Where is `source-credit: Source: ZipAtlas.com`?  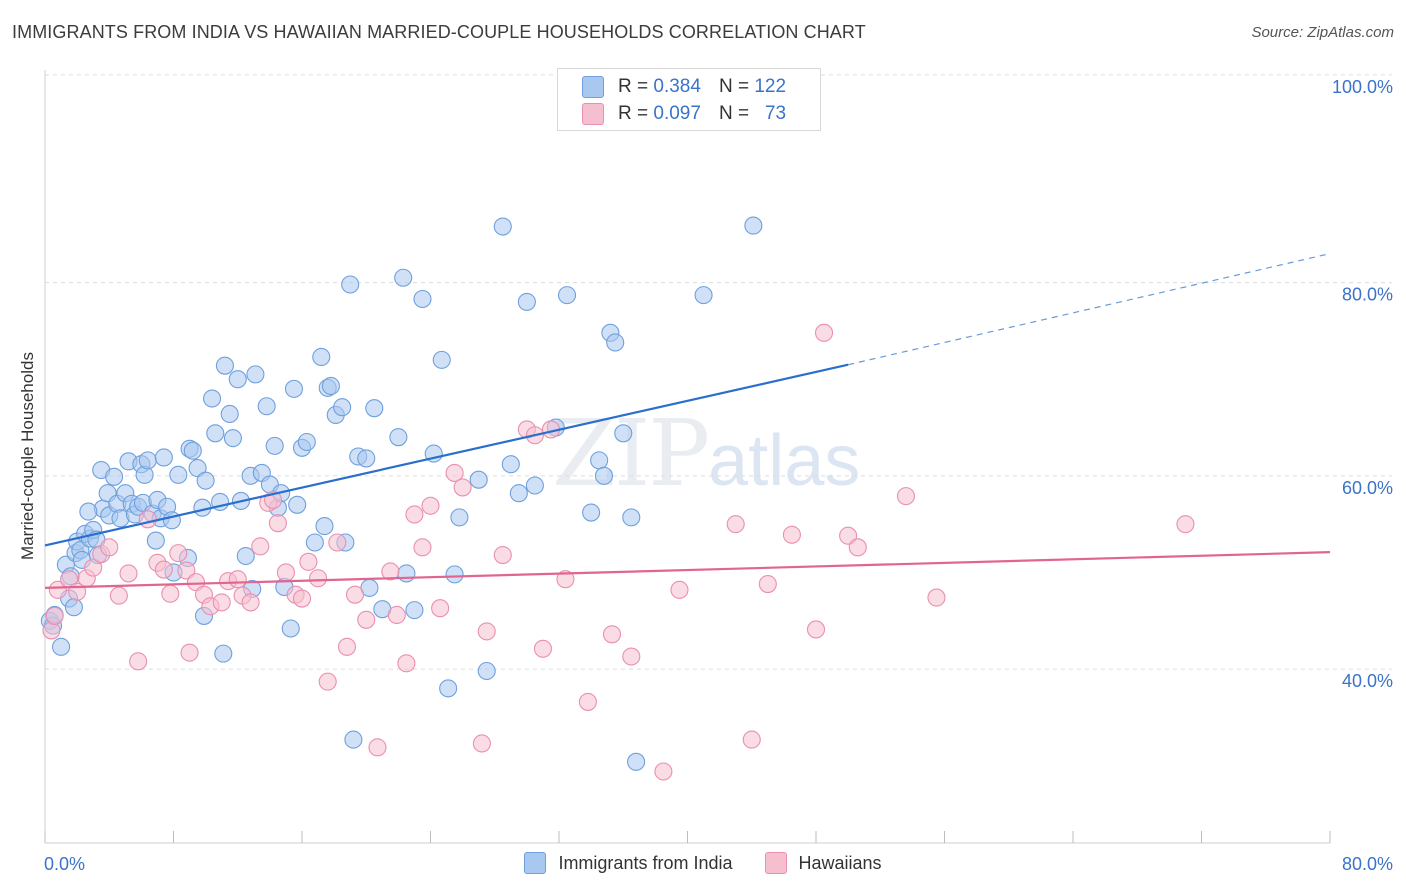
source-credit: Source: ZipAtlas.com is located at coordinates (1322, 32).